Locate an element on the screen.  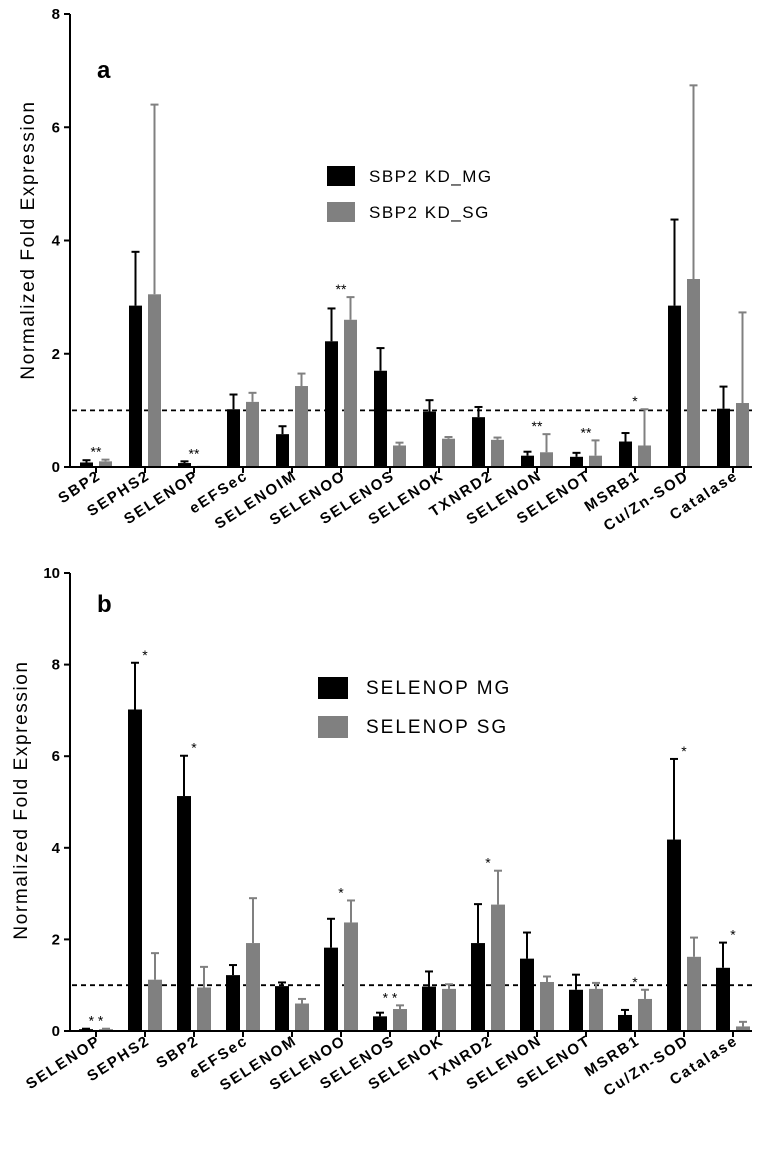
y-tick-label: 10 is located at coordinates (51, 573).